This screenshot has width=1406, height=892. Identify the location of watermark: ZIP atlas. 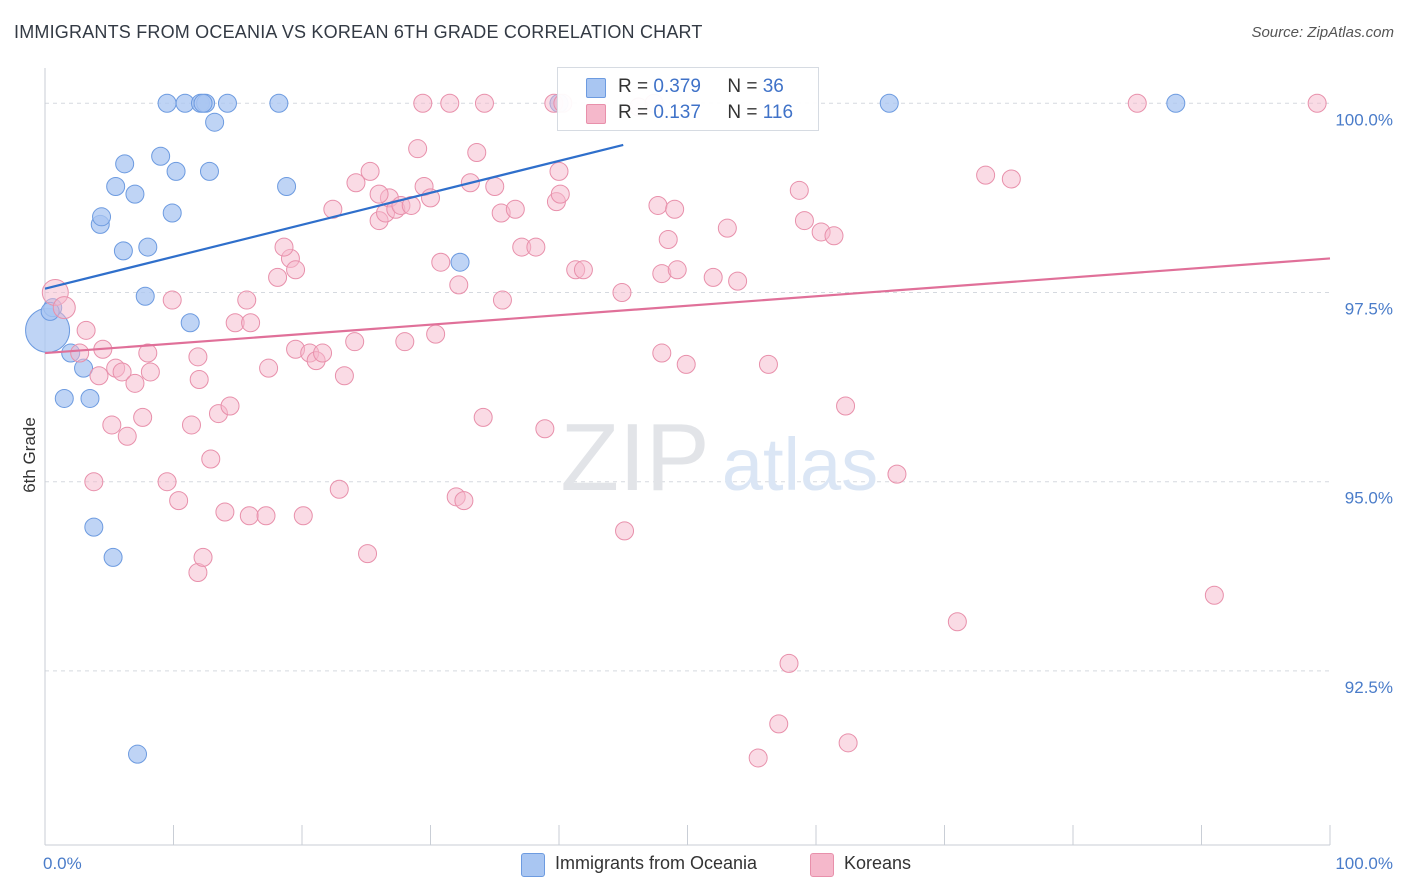
(719, 457).